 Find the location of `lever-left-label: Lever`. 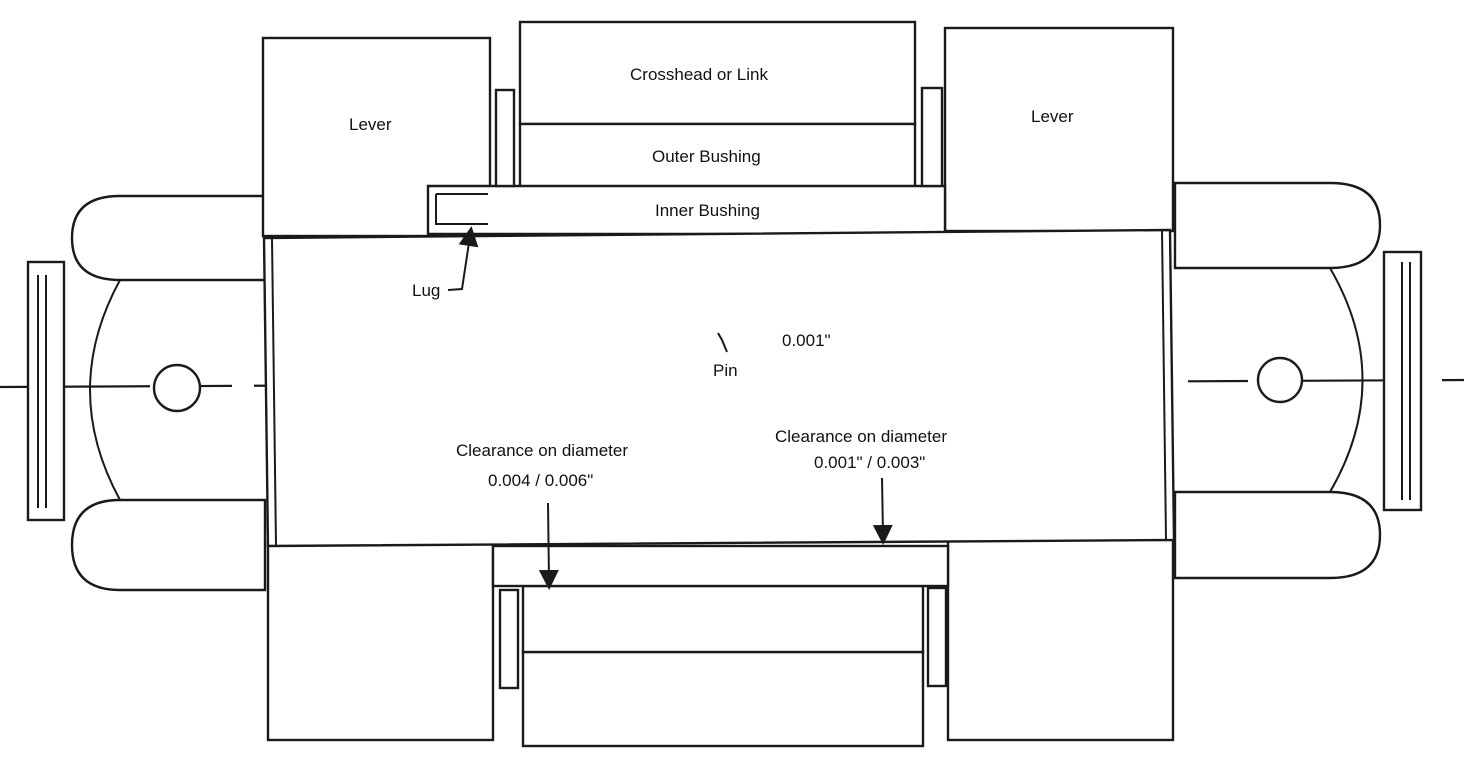

lever-left-label: Lever is located at coordinates (370, 124).